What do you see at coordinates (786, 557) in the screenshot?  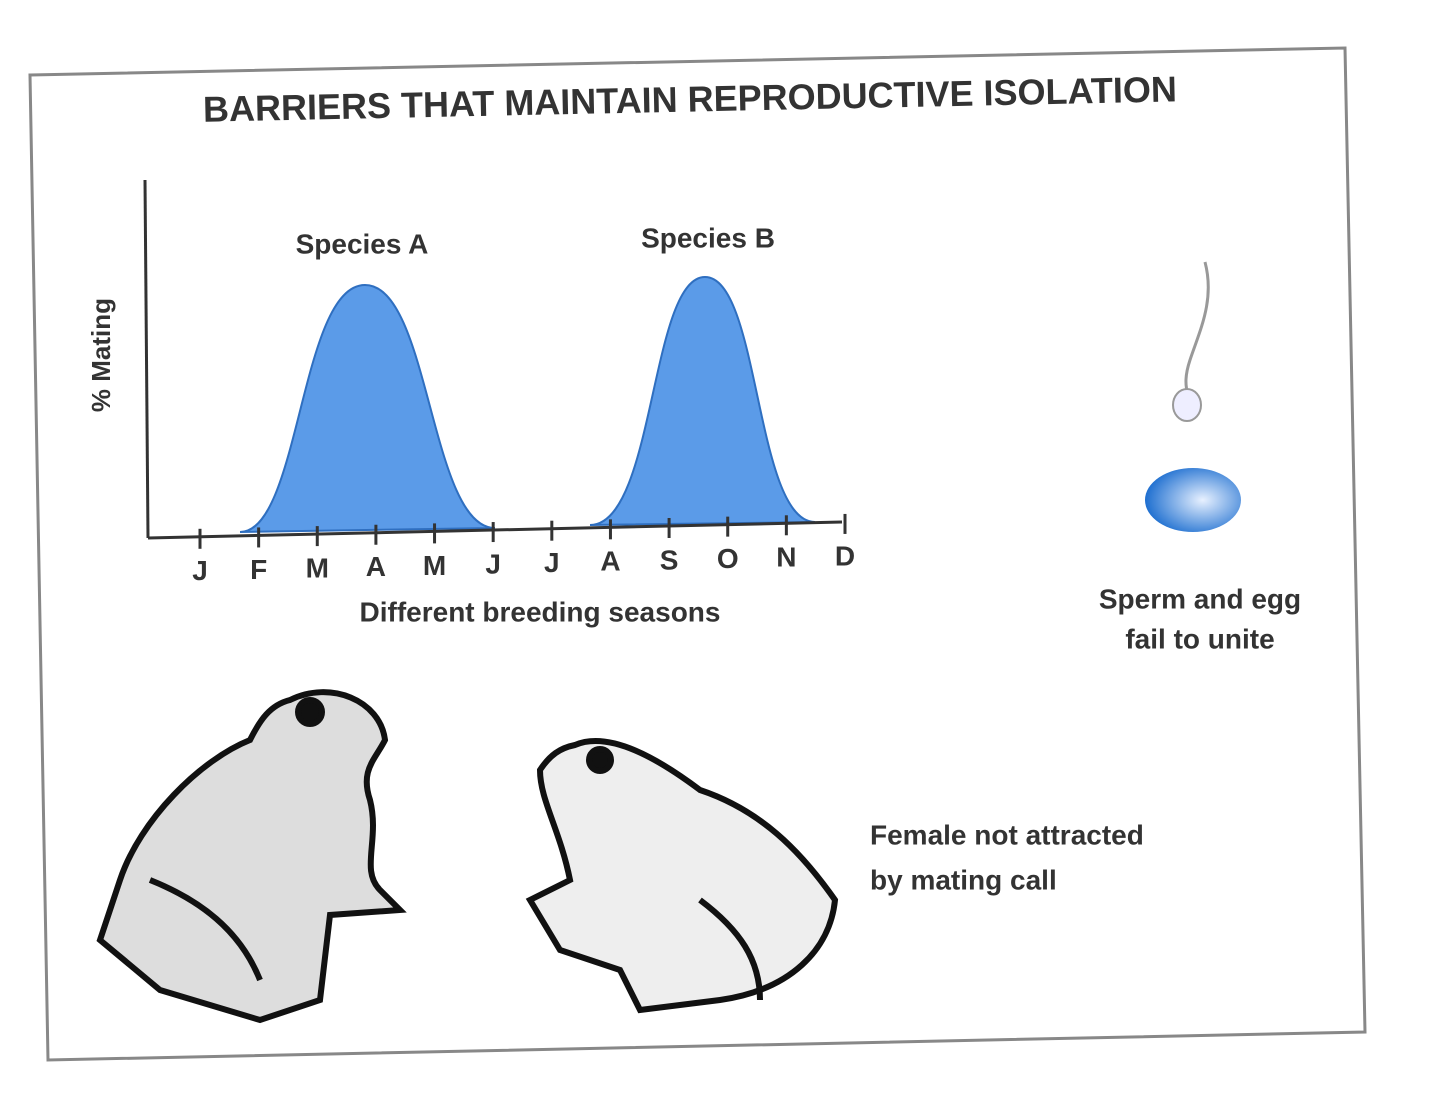 I see `month-label: N` at bounding box center [786, 557].